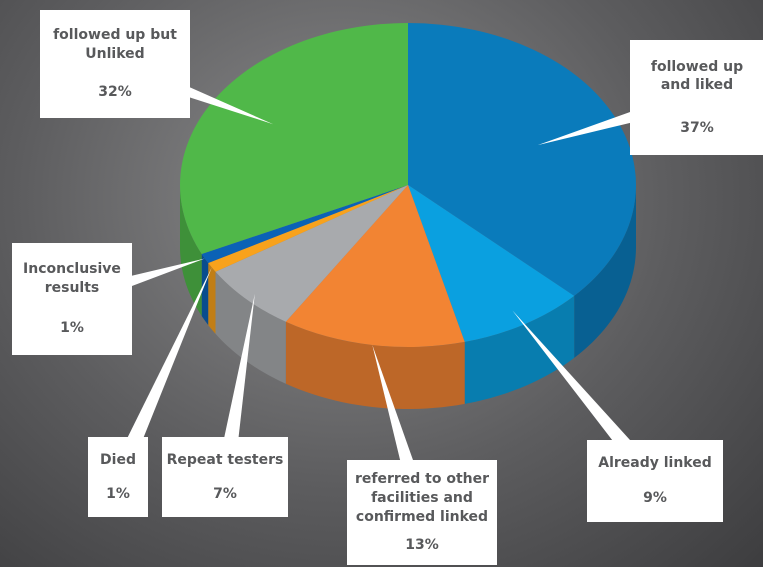  Describe the element at coordinates (655, 498) in the screenshot. I see `label-value: 9%` at that location.